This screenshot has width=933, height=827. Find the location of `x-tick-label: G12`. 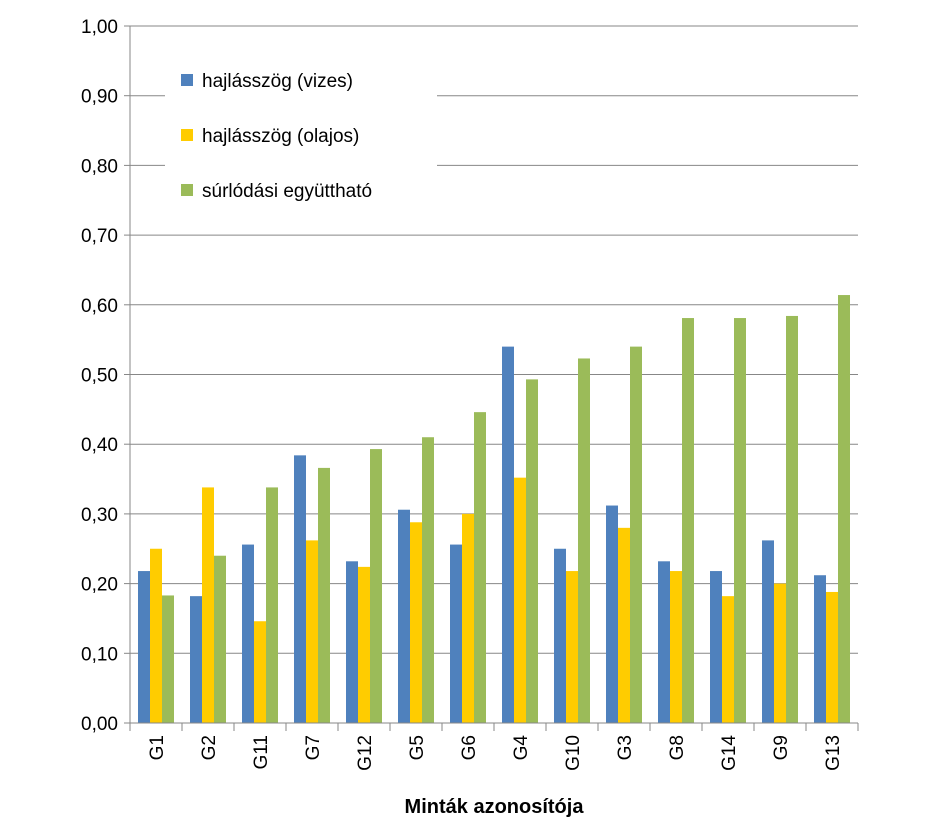

x-tick-label: G12 is located at coordinates (365, 753).